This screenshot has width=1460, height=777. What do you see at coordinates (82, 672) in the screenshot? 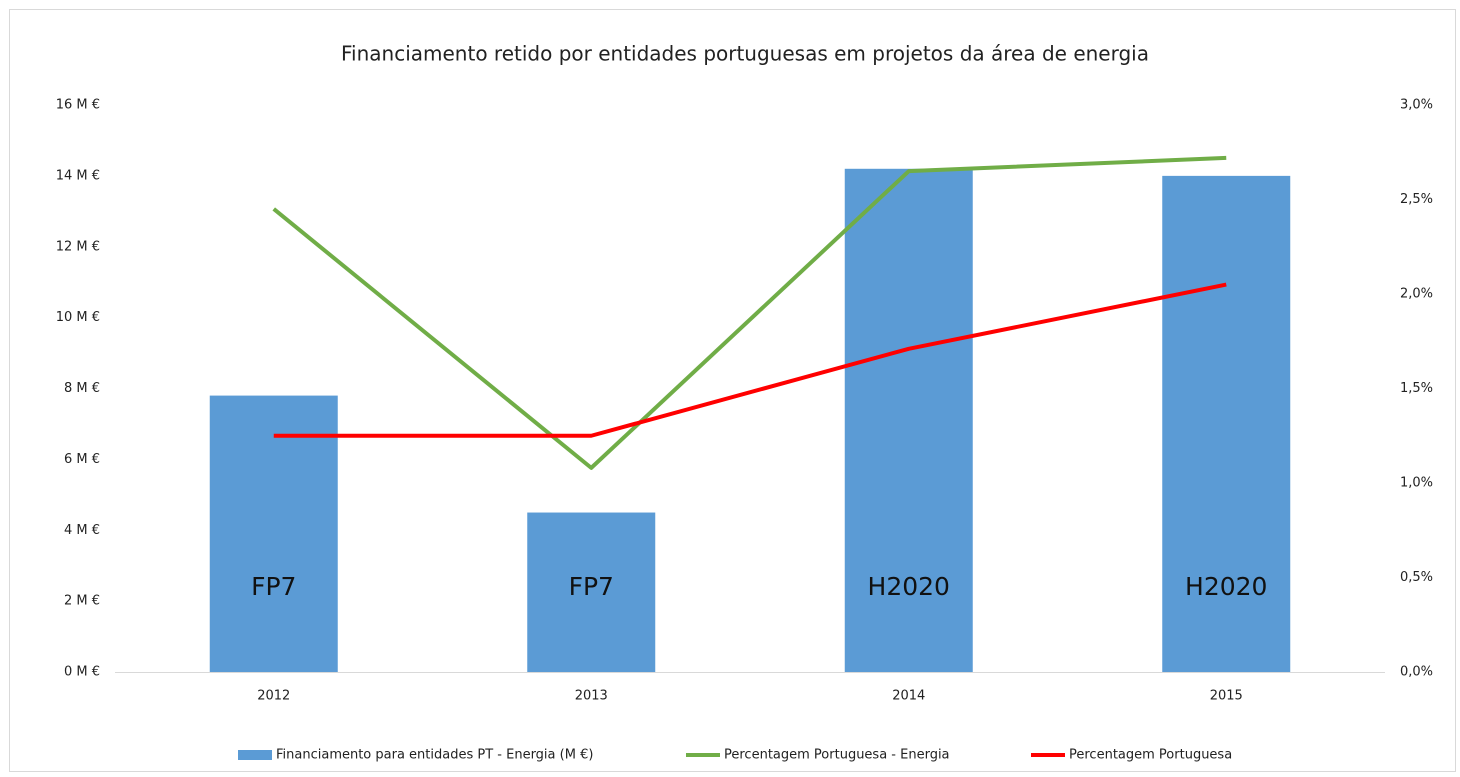
I see `y-tick-label: 0 M €` at bounding box center [82, 672].